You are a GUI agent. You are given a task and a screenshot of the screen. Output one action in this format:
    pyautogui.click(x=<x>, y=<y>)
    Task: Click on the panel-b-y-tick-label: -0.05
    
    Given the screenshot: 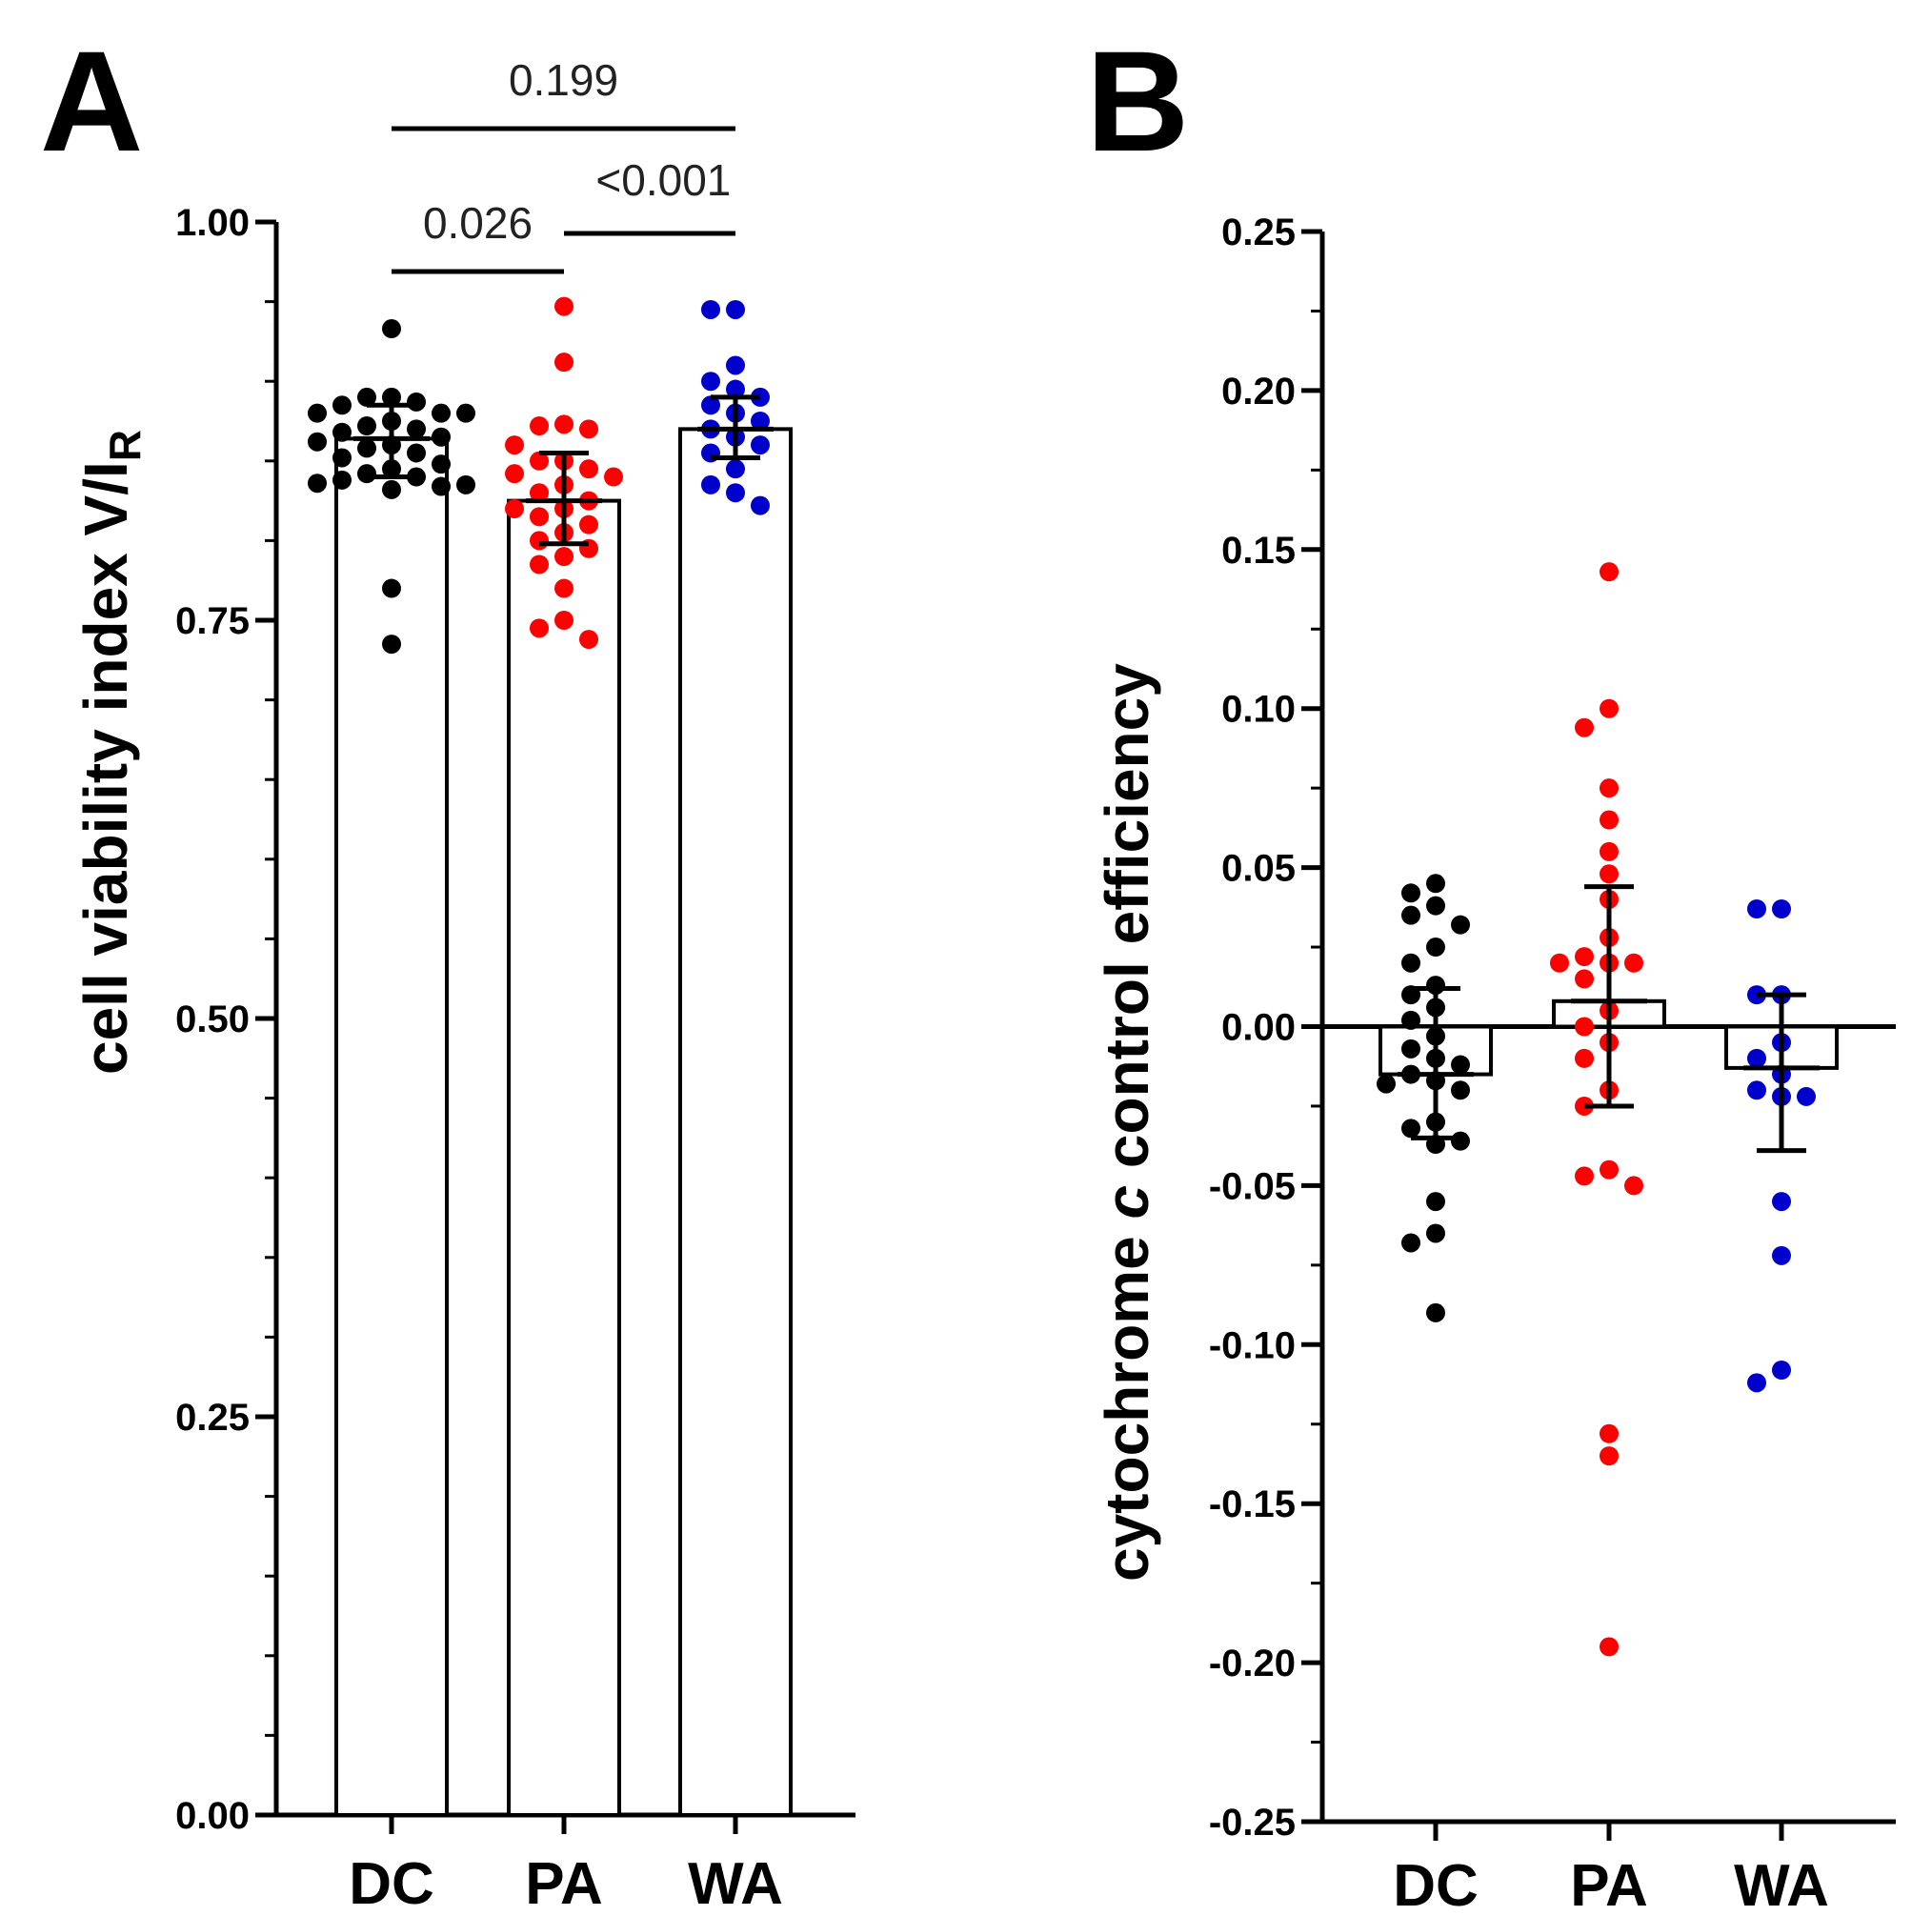 What is the action you would take?
    pyautogui.click(x=1252, y=1186)
    